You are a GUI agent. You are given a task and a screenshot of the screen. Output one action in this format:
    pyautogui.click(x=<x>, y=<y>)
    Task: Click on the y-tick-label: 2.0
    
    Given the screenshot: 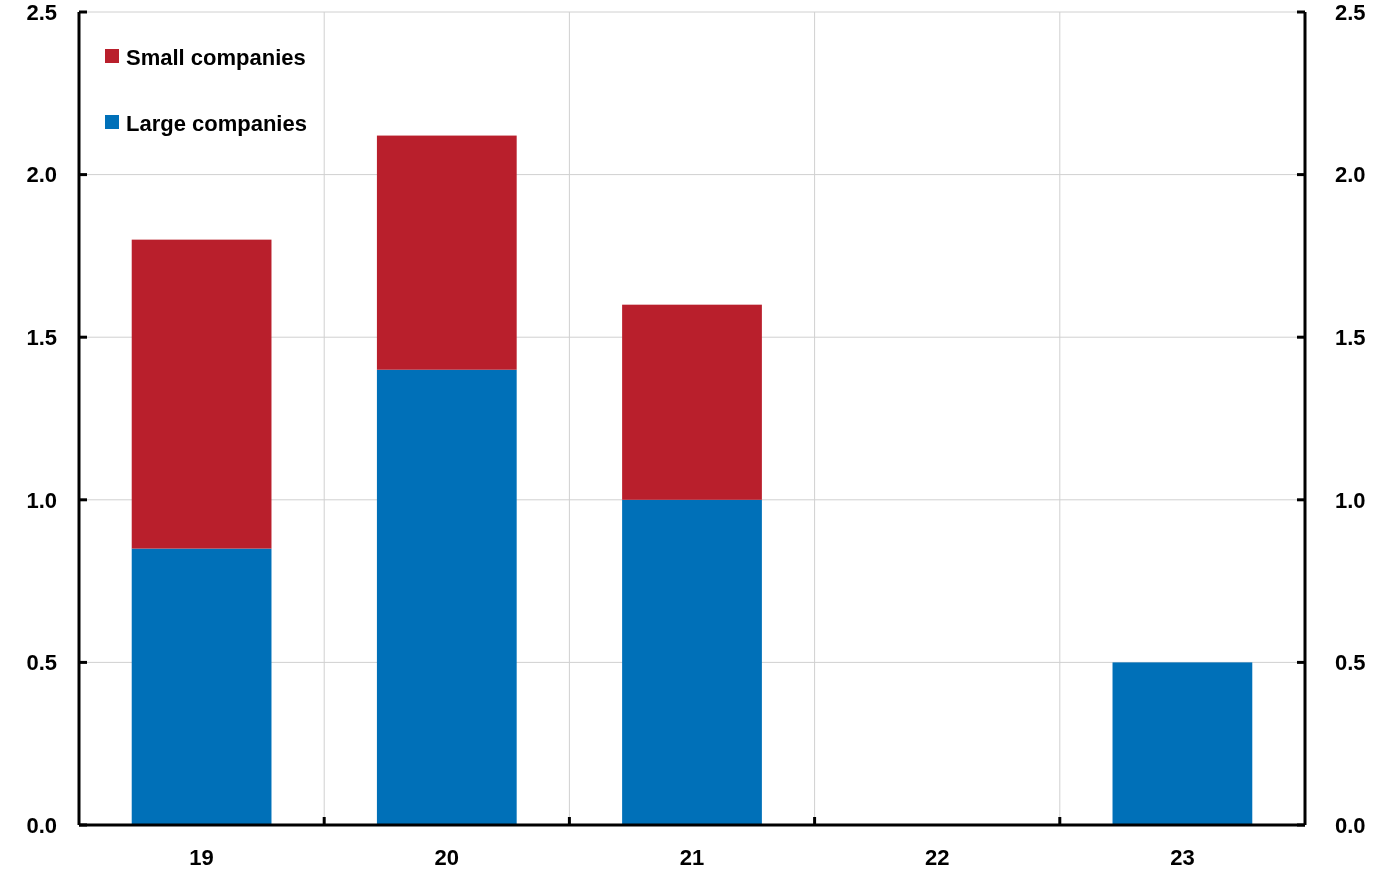 What is the action you would take?
    pyautogui.click(x=41, y=175)
    